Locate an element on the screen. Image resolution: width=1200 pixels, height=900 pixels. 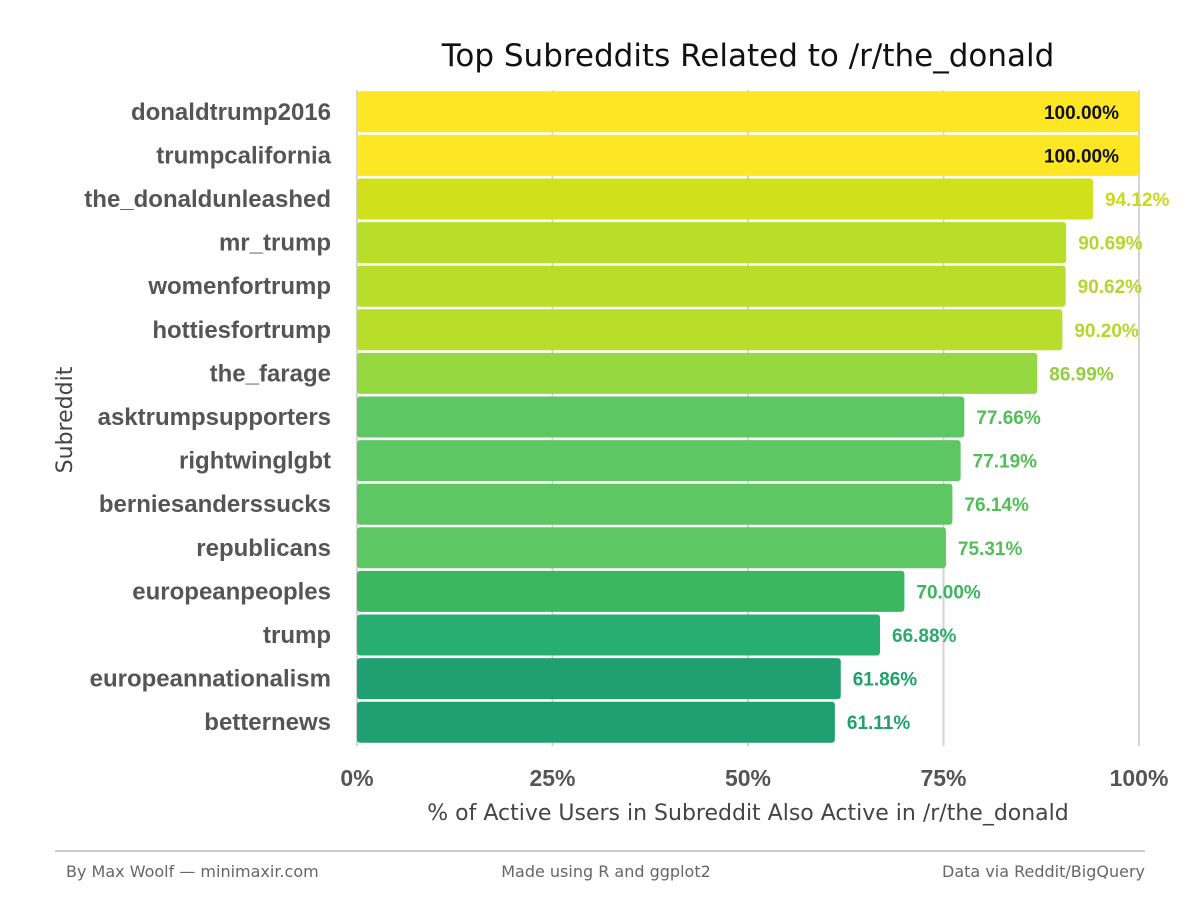
value-label: 77.19% is located at coordinates (1005, 462).